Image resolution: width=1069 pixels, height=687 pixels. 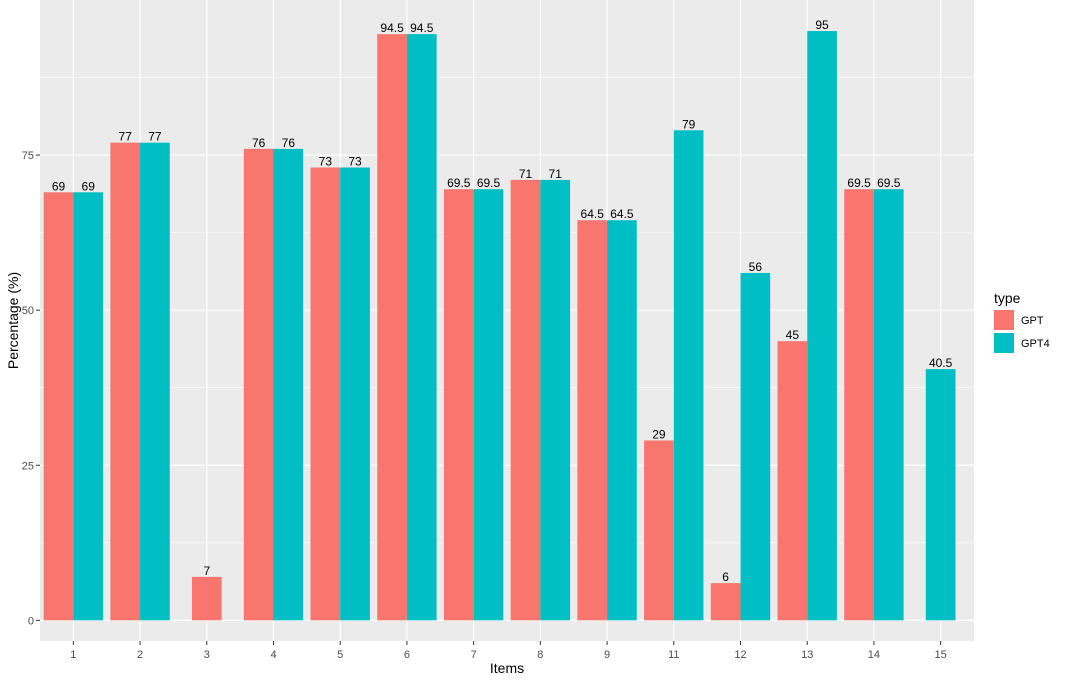 What do you see at coordinates (941, 655) in the screenshot?
I see `x-tick-label: 15` at bounding box center [941, 655].